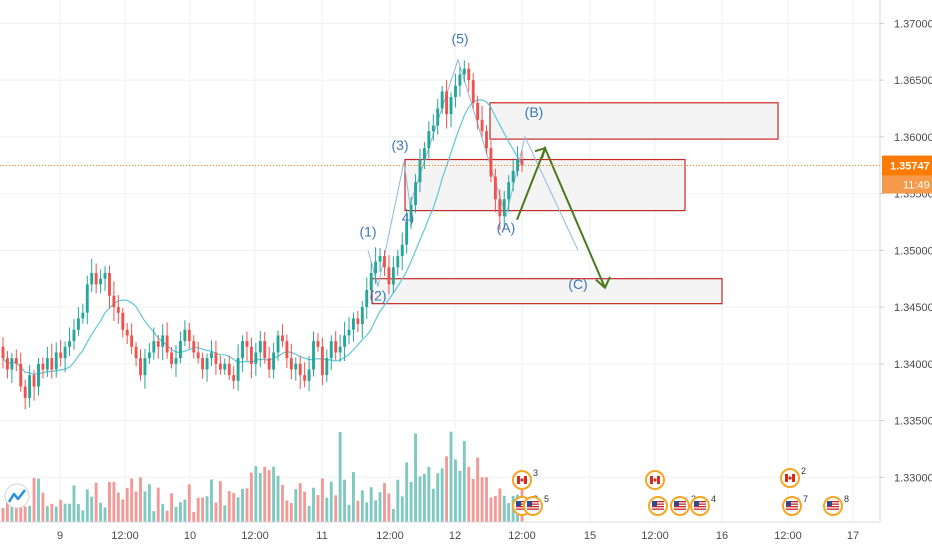 The height and width of the screenshot is (555, 932). What do you see at coordinates (829, 503) in the screenshot?
I see `flag-us-canton` at bounding box center [829, 503].